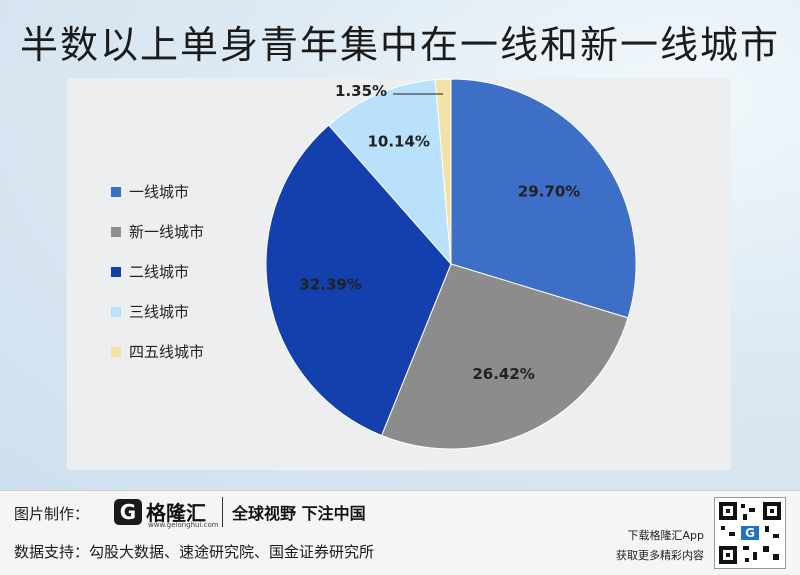  Describe the element at coordinates (666, 535) in the screenshot. I see `app-download-text: 下载格隆汇App` at that location.